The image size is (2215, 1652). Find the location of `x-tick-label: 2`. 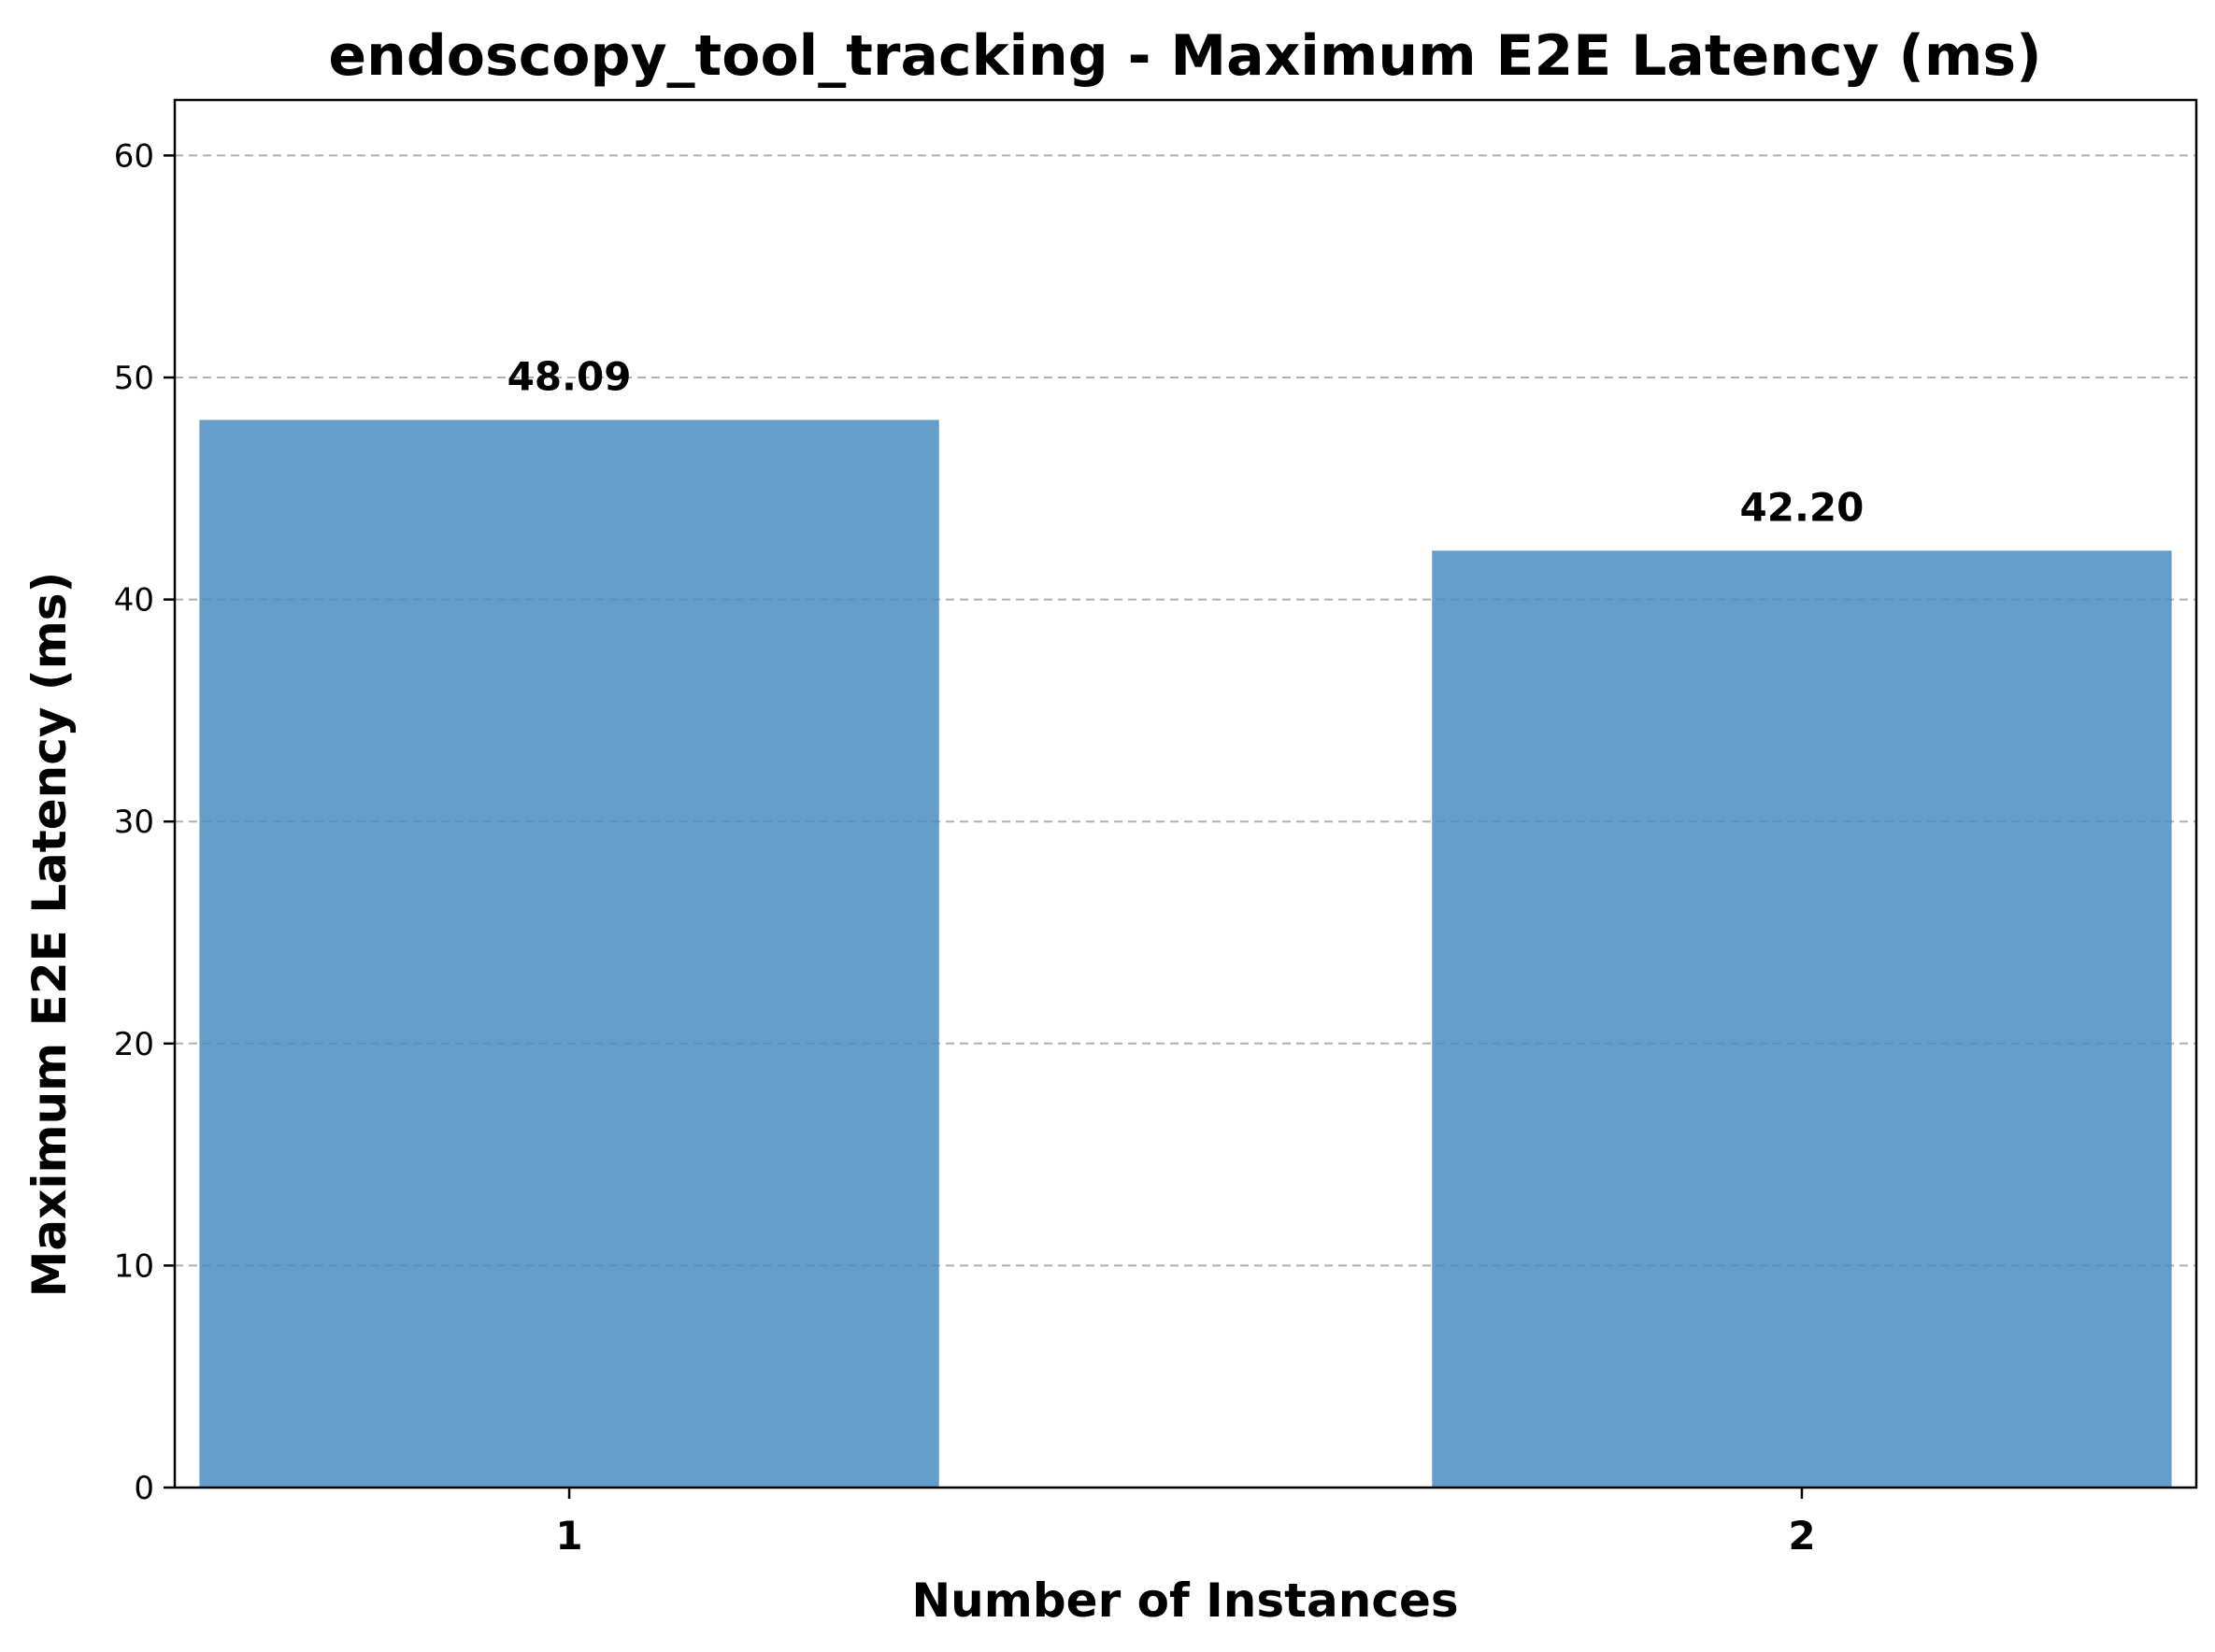

x-tick-label: 2 is located at coordinates (1802, 1536).